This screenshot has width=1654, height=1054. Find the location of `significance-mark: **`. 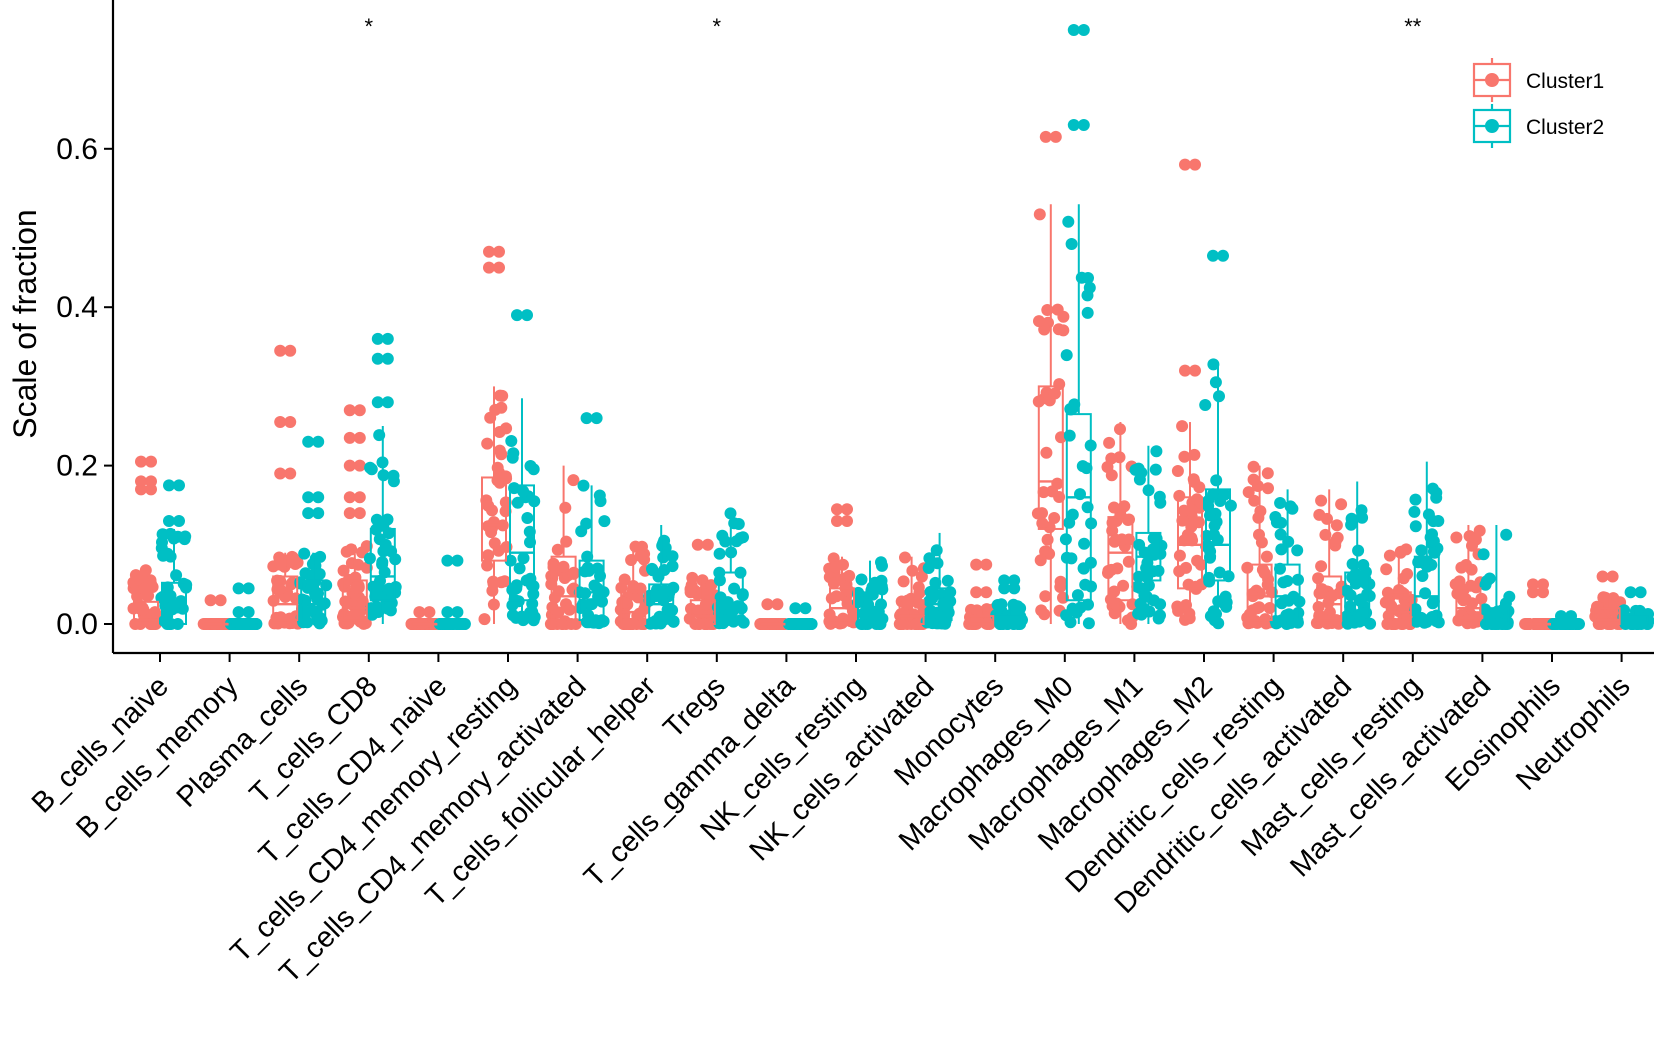

significance-mark: ** is located at coordinates (1413, 26).